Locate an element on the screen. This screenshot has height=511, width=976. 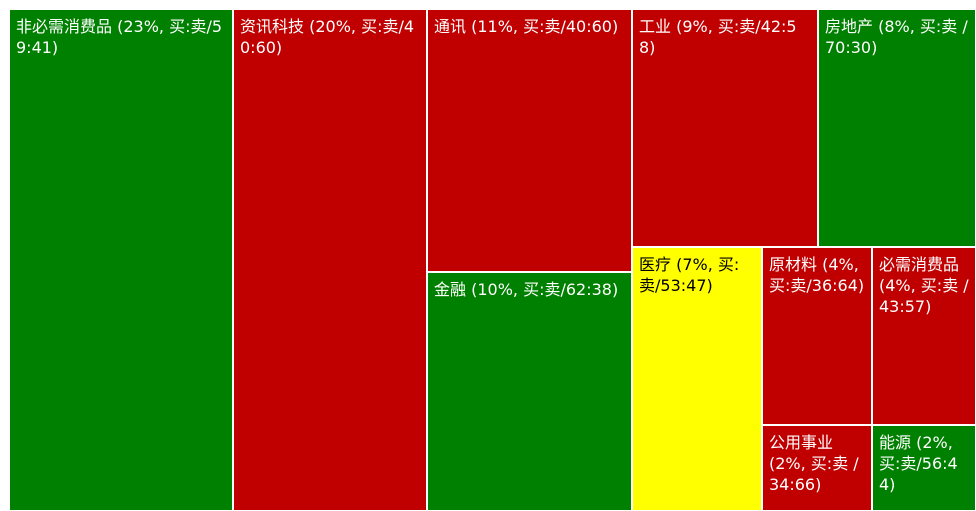
treemap-tile: 房地产 (8%, 买:卖 /70:30) is located at coordinates (897, 128).